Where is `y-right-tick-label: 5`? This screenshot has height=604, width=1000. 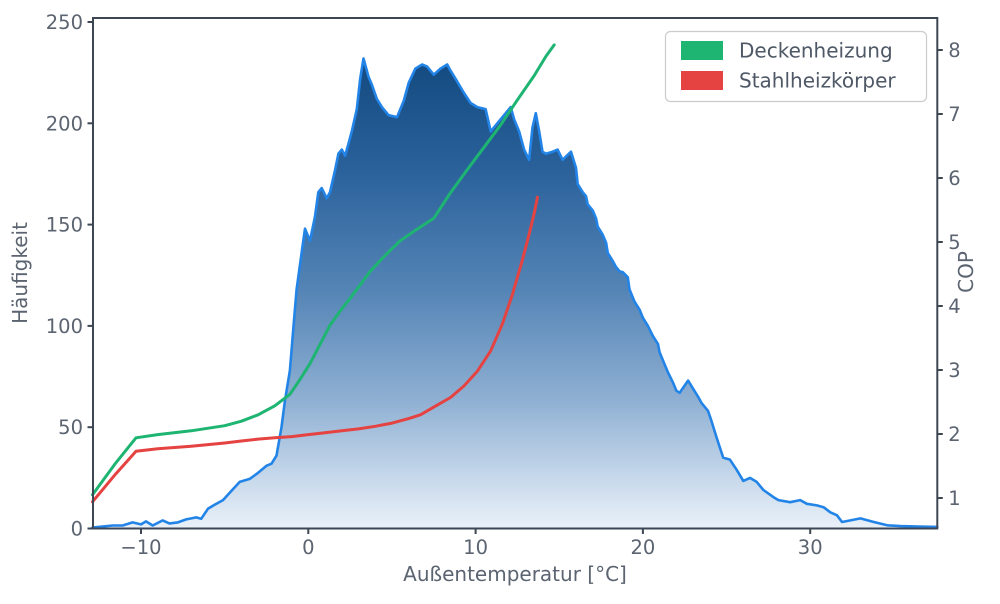 y-right-tick-label: 5 is located at coordinates (954, 242).